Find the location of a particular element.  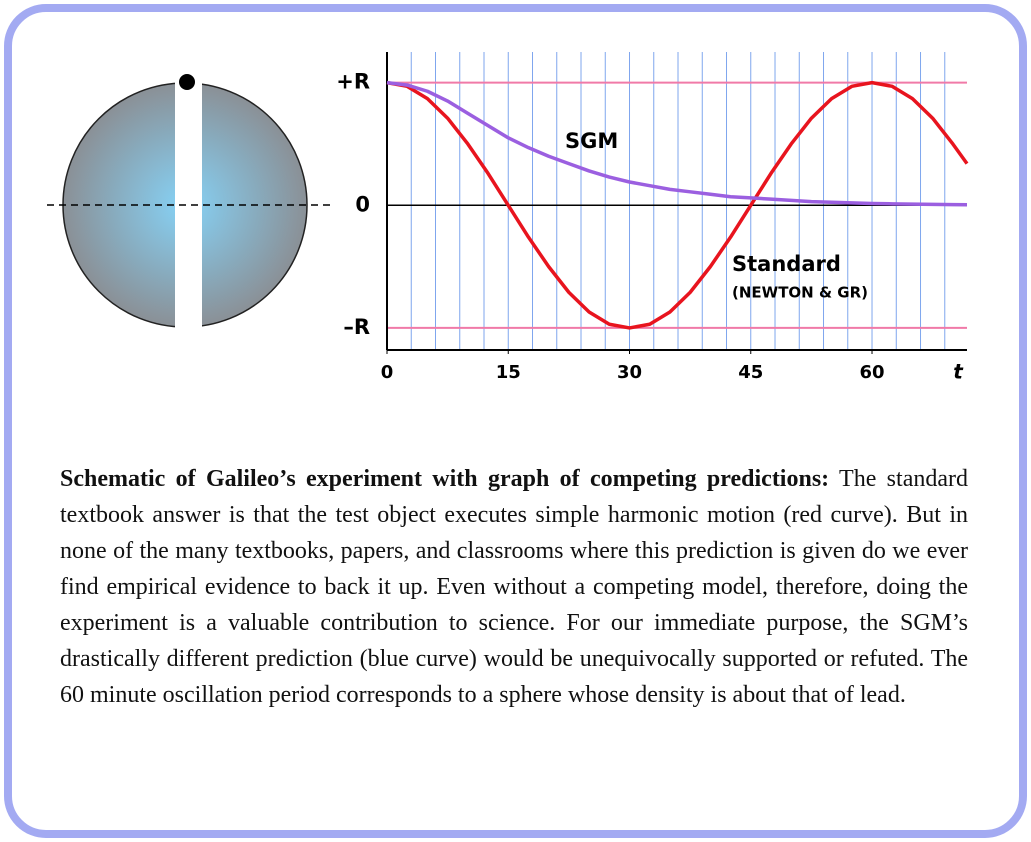

series-line is located at coordinates (677, 143).